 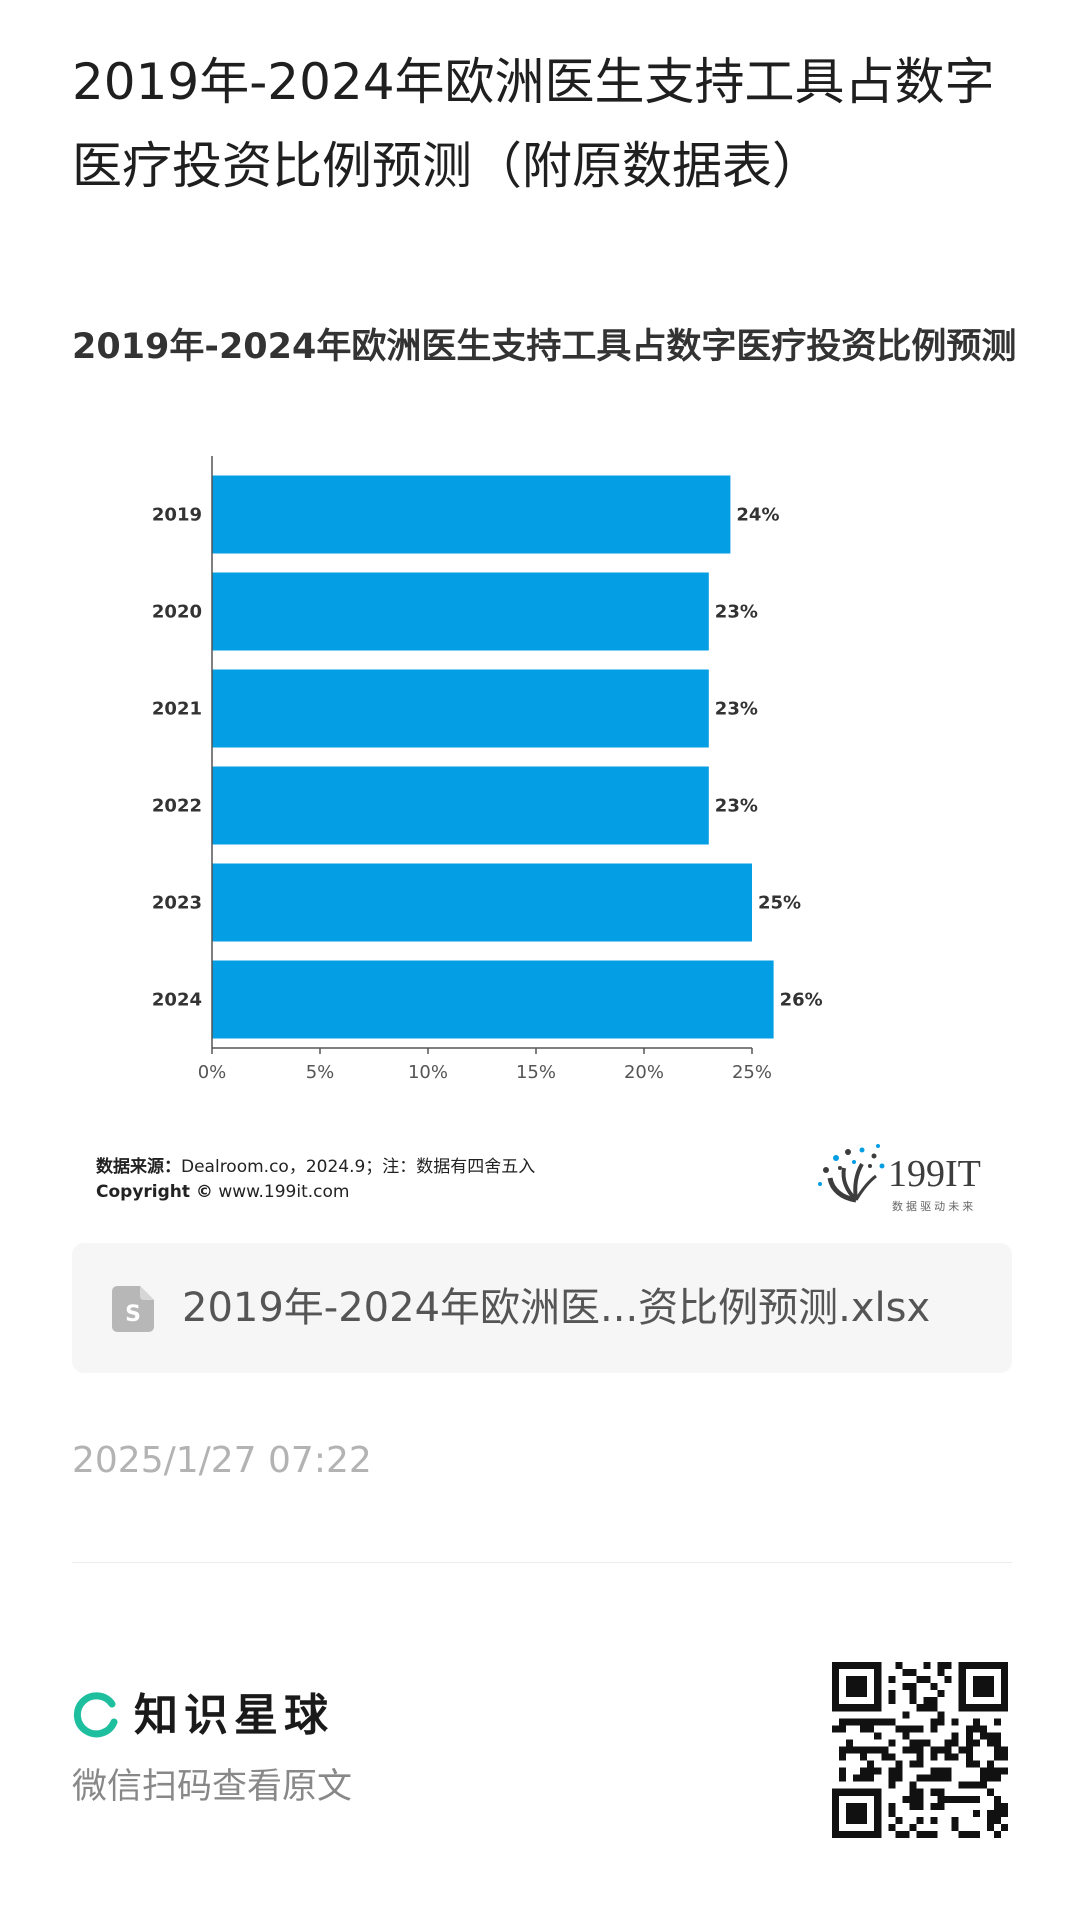 What do you see at coordinates (154, 1192) in the screenshot?
I see `copyright-label: Copyright ©` at bounding box center [154, 1192].